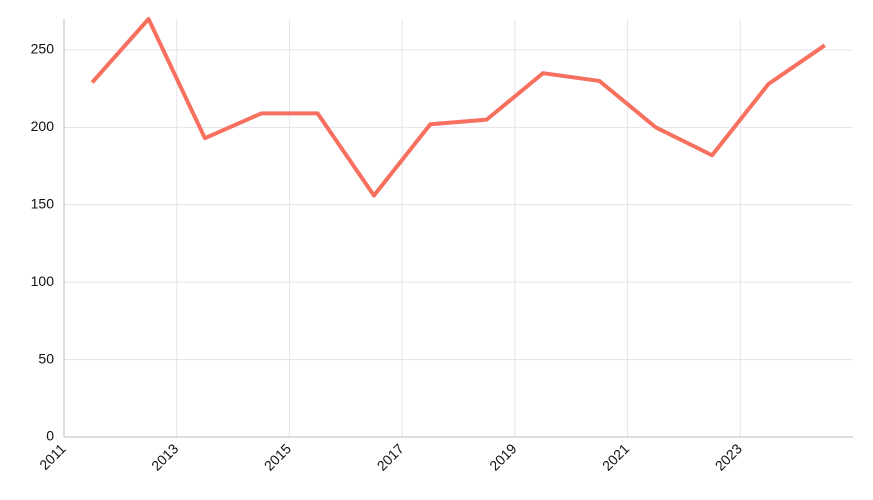 Image resolution: width=873 pixels, height=500 pixels. I want to click on y-tick-label: 150, so click(43, 203).